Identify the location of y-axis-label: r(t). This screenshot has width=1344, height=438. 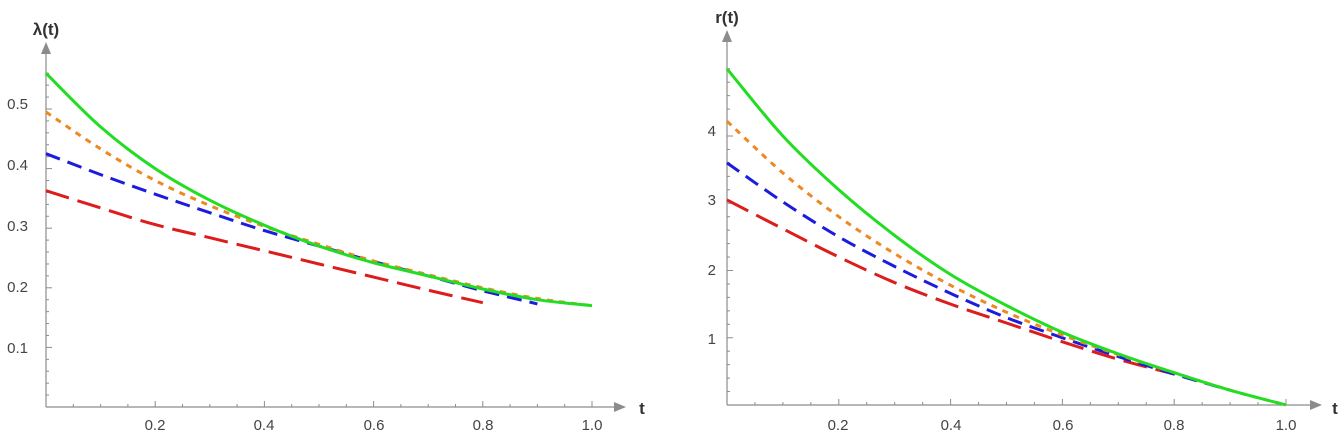
(727, 17).